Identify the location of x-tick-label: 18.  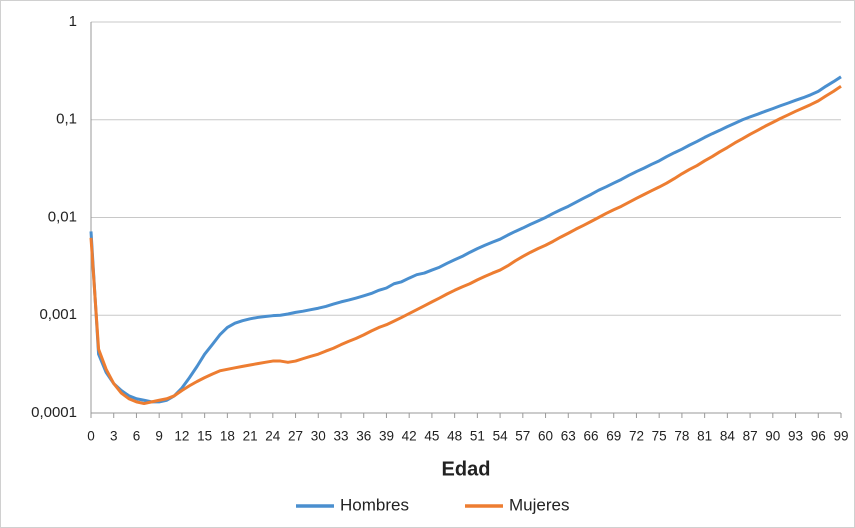
(227, 436).